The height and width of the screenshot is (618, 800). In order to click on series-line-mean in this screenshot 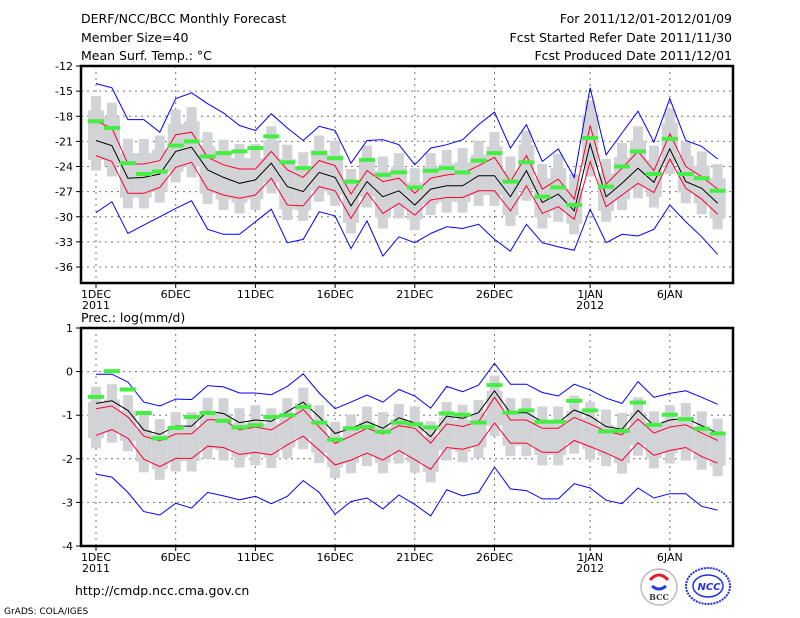, I will do `click(407, 176)`.